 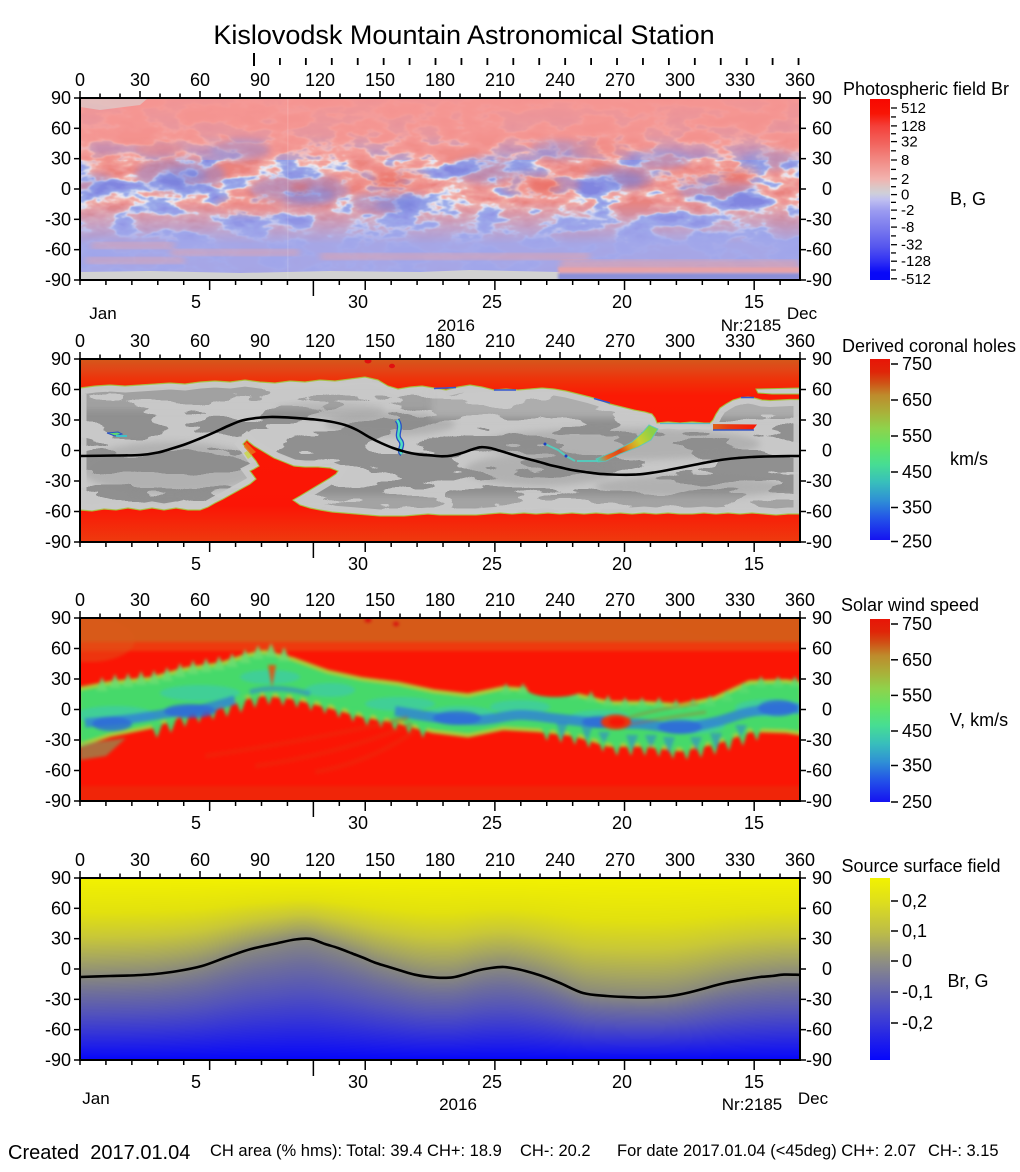 I want to click on svg-text: 750, so click(x=917, y=624).